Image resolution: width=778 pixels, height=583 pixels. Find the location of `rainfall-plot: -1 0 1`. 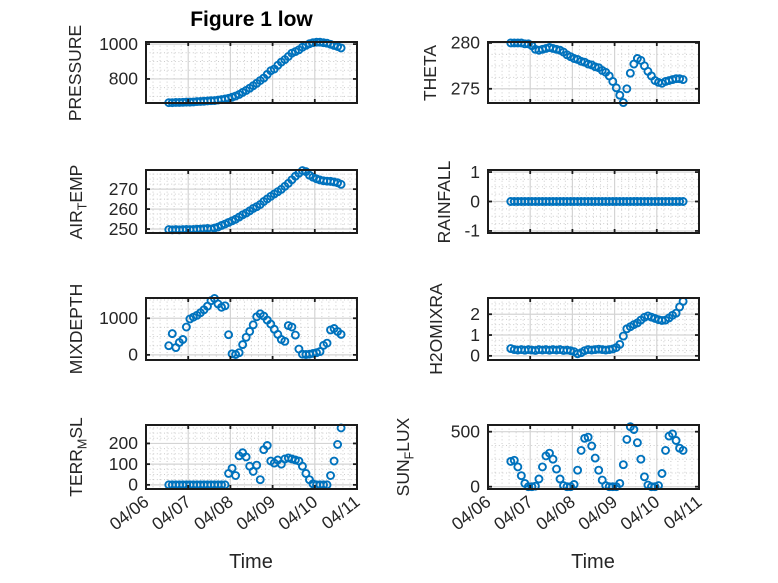

rainfall-plot: -1 0 1 is located at coordinates (582, 201).